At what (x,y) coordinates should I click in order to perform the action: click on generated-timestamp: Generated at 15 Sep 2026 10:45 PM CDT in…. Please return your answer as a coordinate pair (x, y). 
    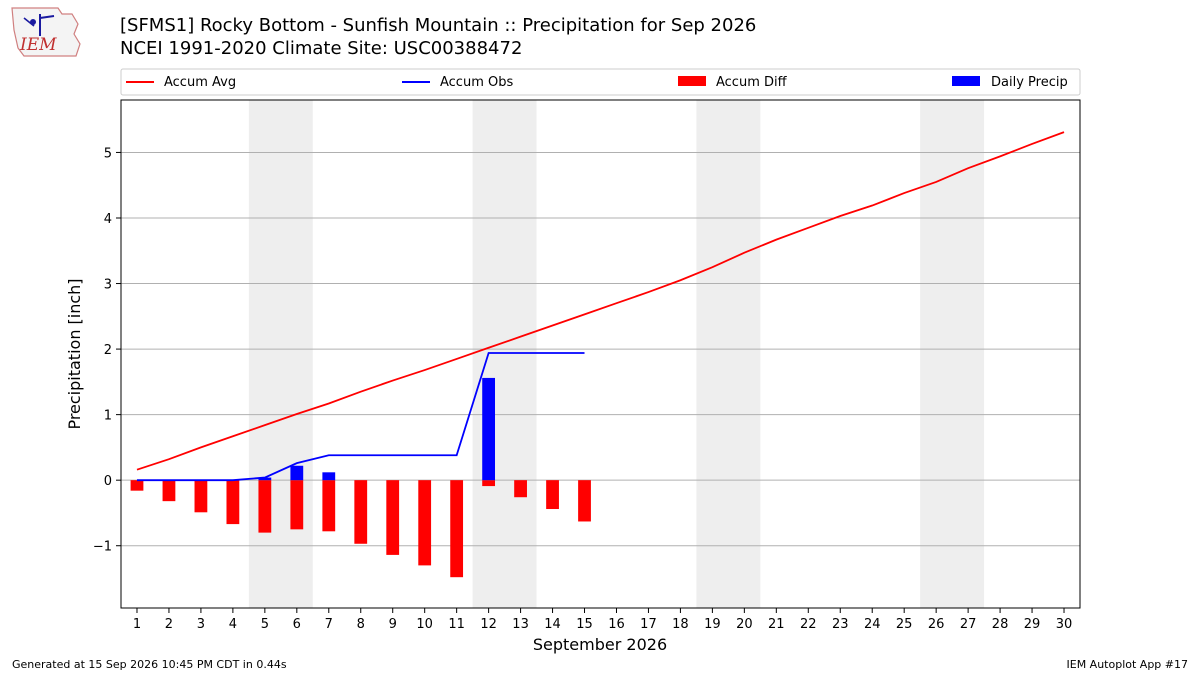
    Looking at the image, I should click on (149, 664).